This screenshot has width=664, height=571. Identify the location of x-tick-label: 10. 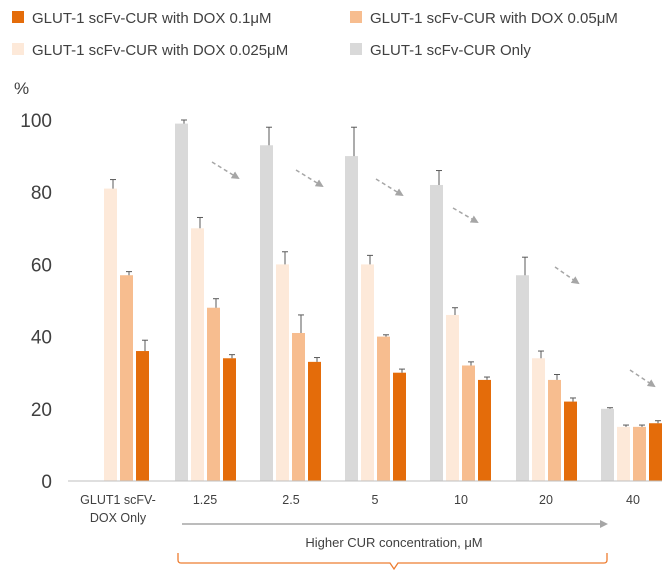
(461, 500).